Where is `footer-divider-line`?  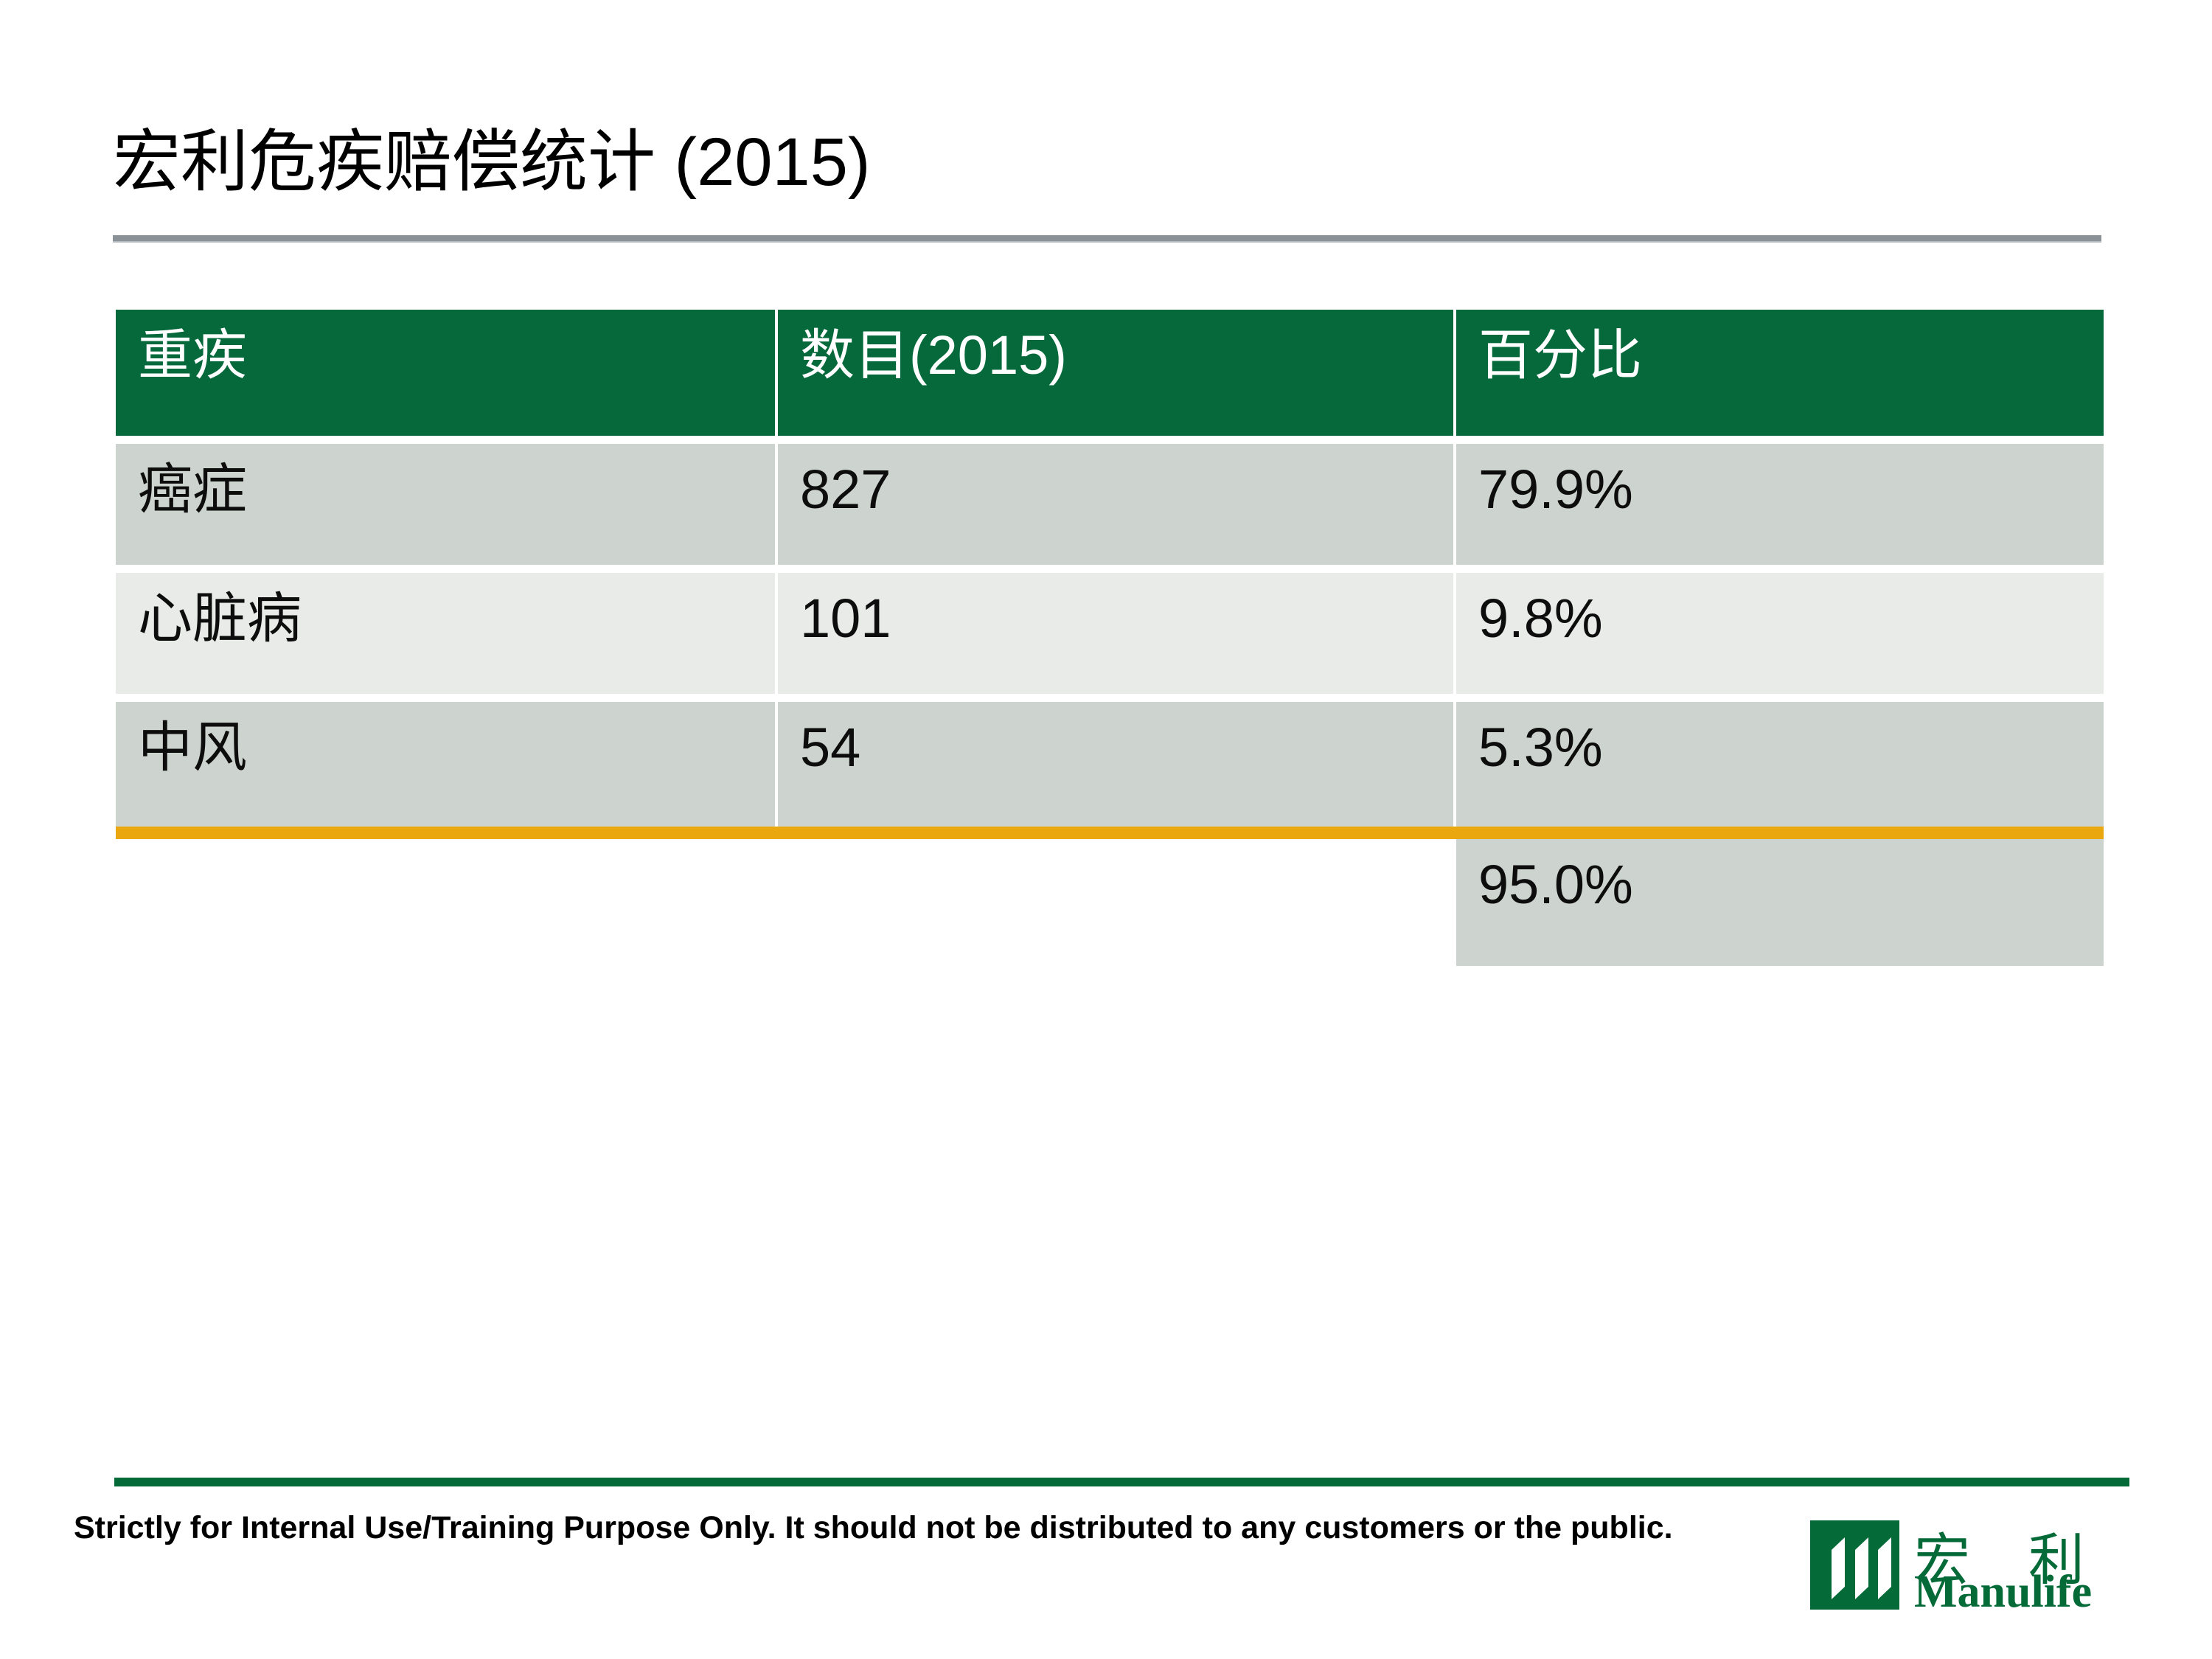 footer-divider-line is located at coordinates (1121, 1482).